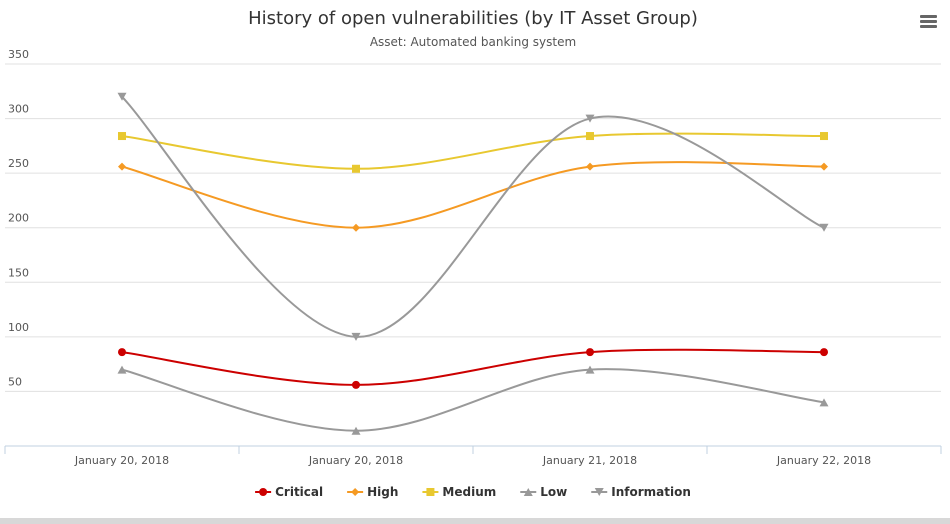  I want to click on legend-label: High, so click(382, 492).